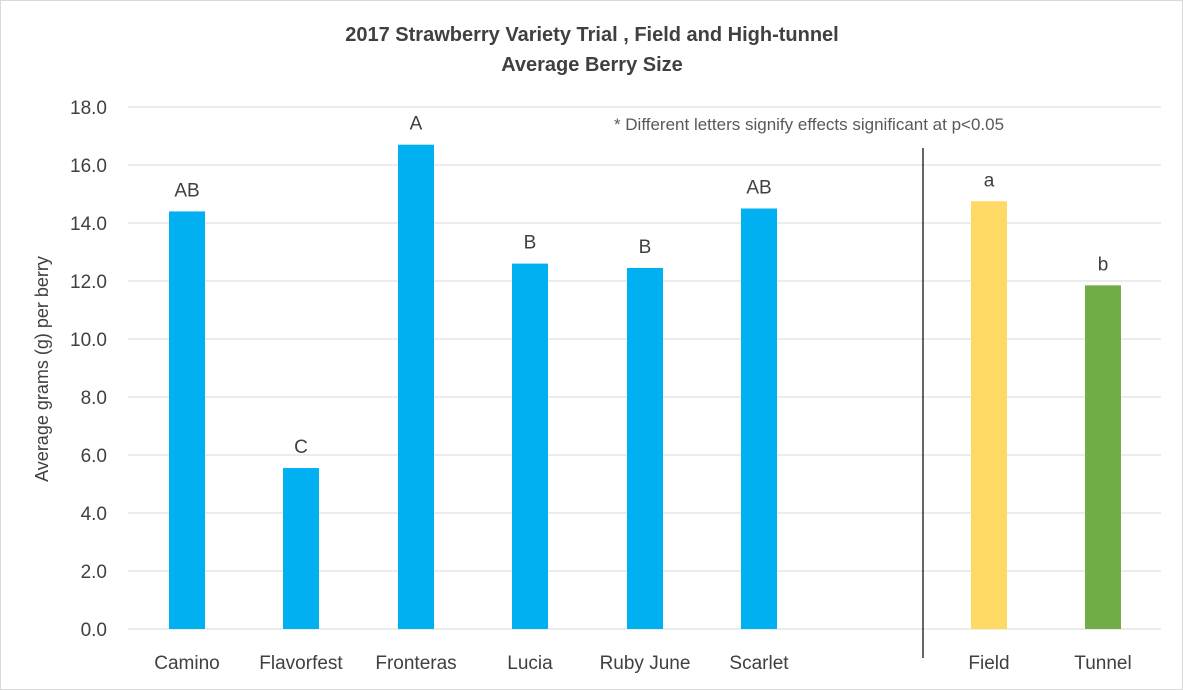  What do you see at coordinates (88, 340) in the screenshot?
I see `y-tick-label: 10.0` at bounding box center [88, 340].